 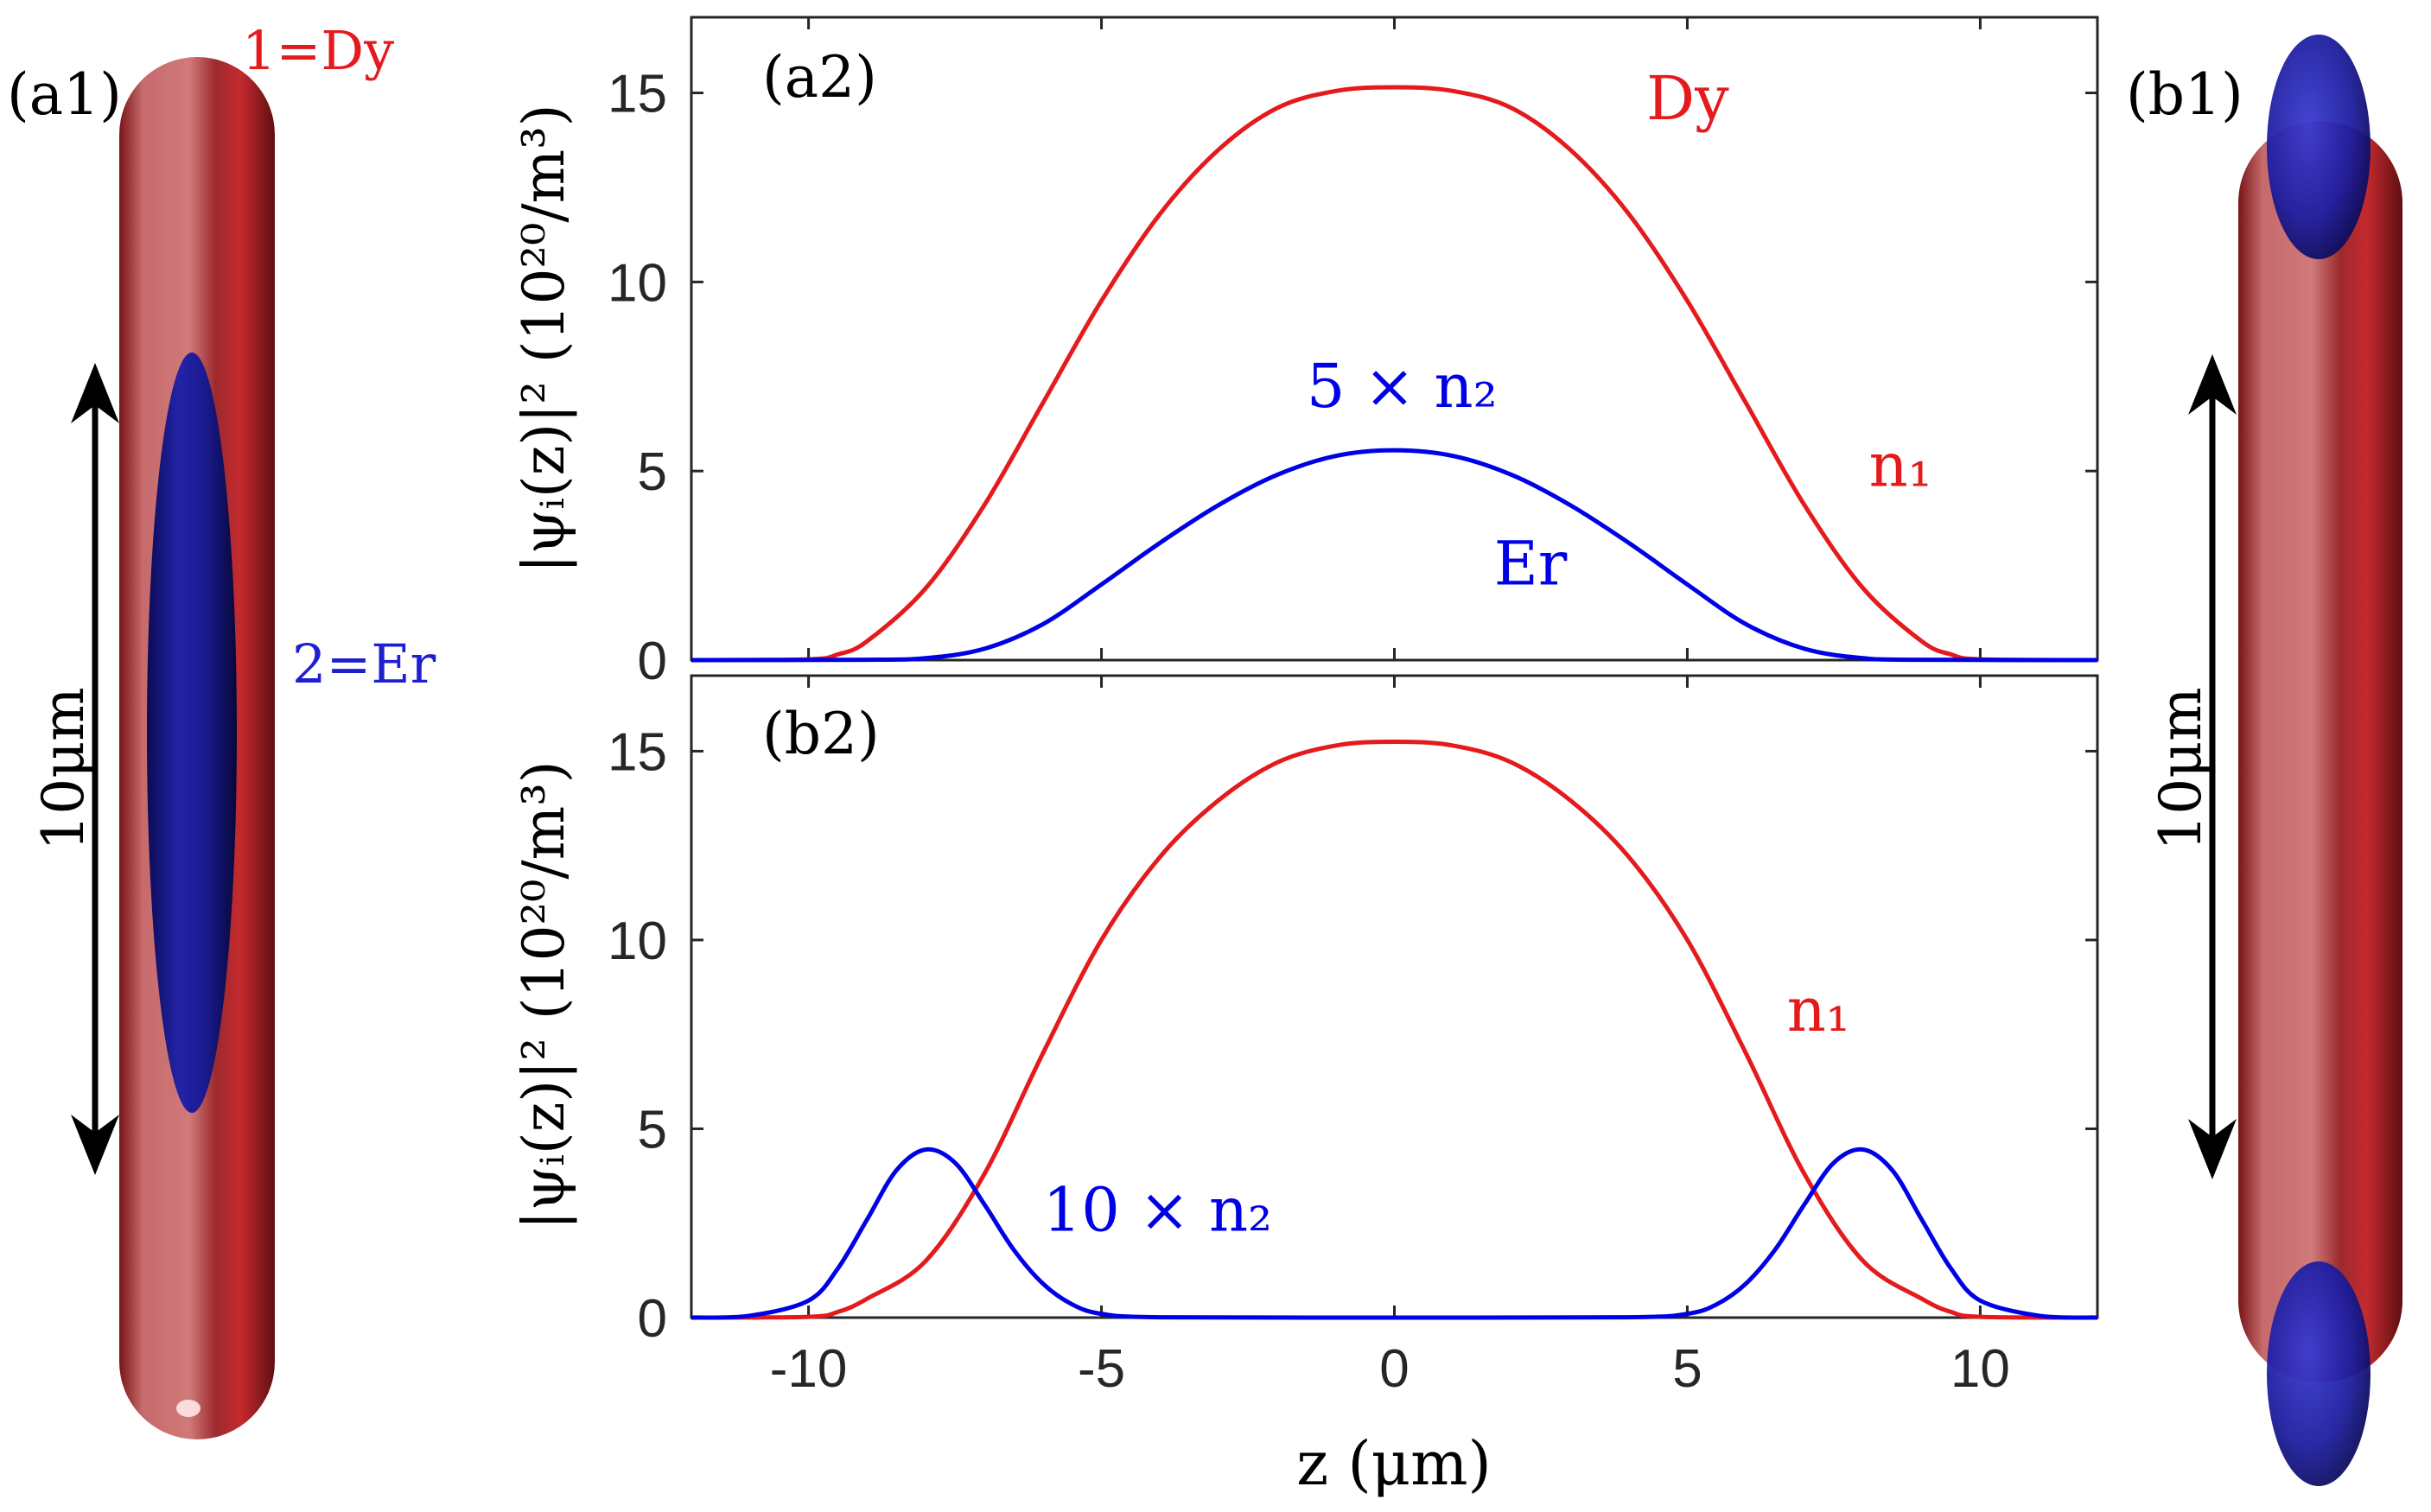 What do you see at coordinates (1981, 1369) in the screenshot?
I see `x-tick-label-b2-4: 10` at bounding box center [1981, 1369].